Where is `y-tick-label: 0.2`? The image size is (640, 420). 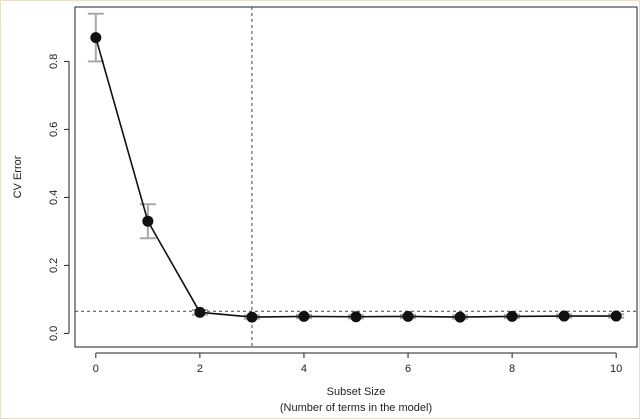
y-tick-label: 0.2 is located at coordinates (54, 265).